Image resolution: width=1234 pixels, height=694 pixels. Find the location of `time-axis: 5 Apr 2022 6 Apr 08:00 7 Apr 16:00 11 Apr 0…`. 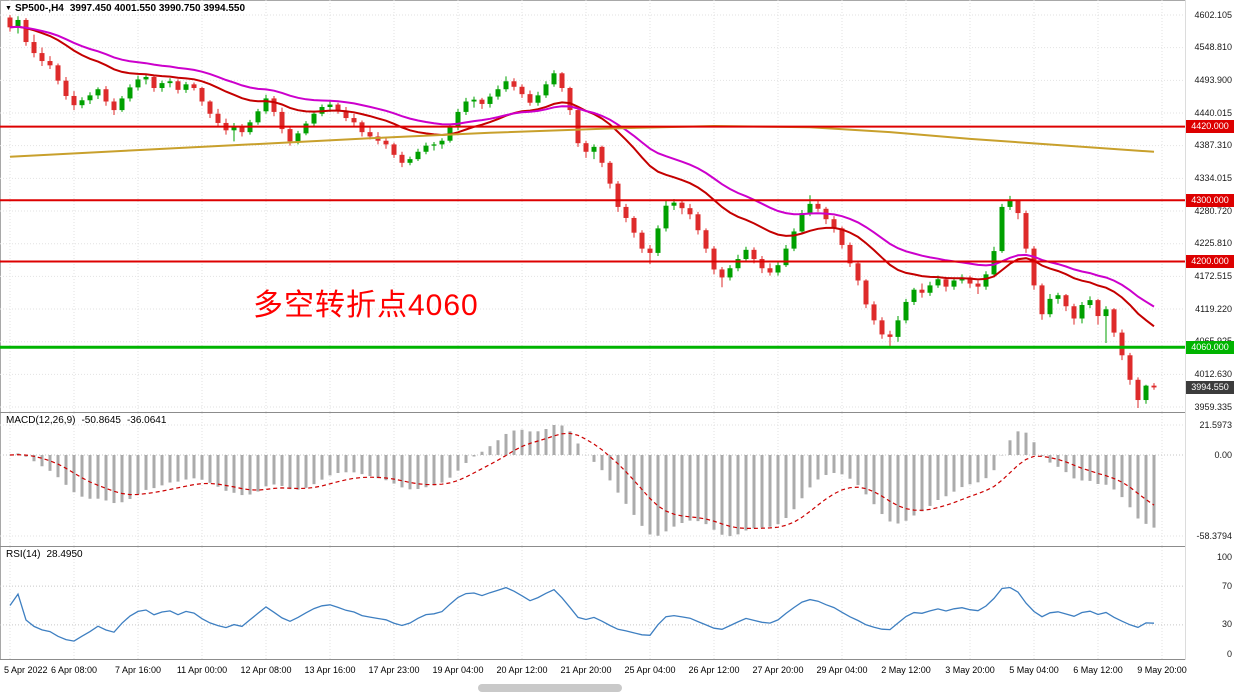

time-axis: 5 Apr 2022 6 Apr 08:00 7 Apr 16:00 11 Apr 0… is located at coordinates (617, 677).